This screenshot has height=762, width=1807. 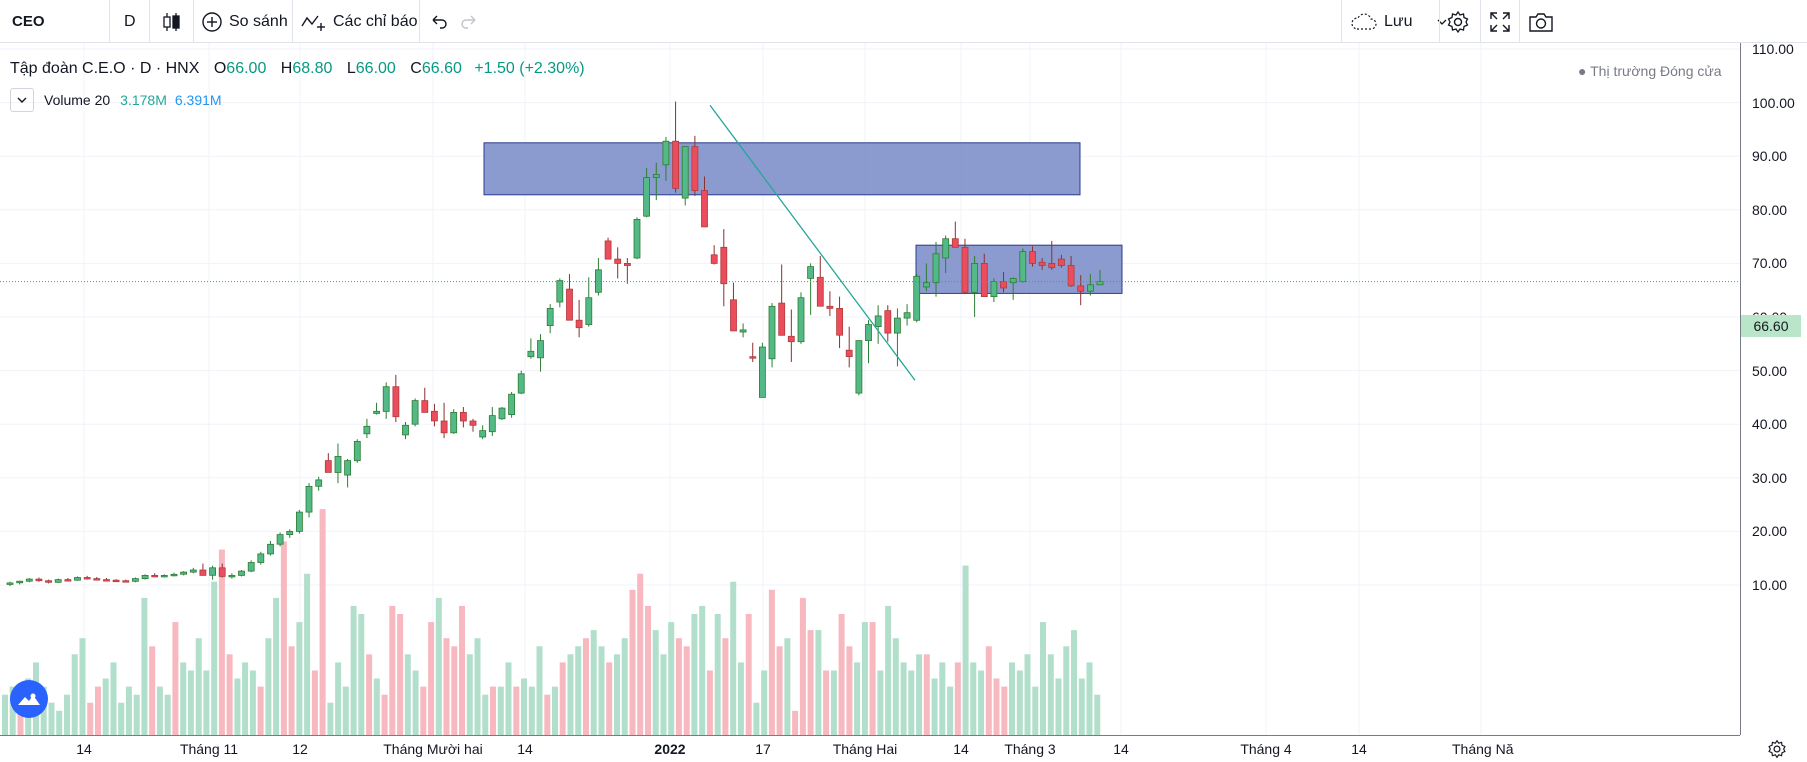 What do you see at coordinates (1770, 263) in the screenshot?
I see `price-tick-label: 70.00` at bounding box center [1770, 263].